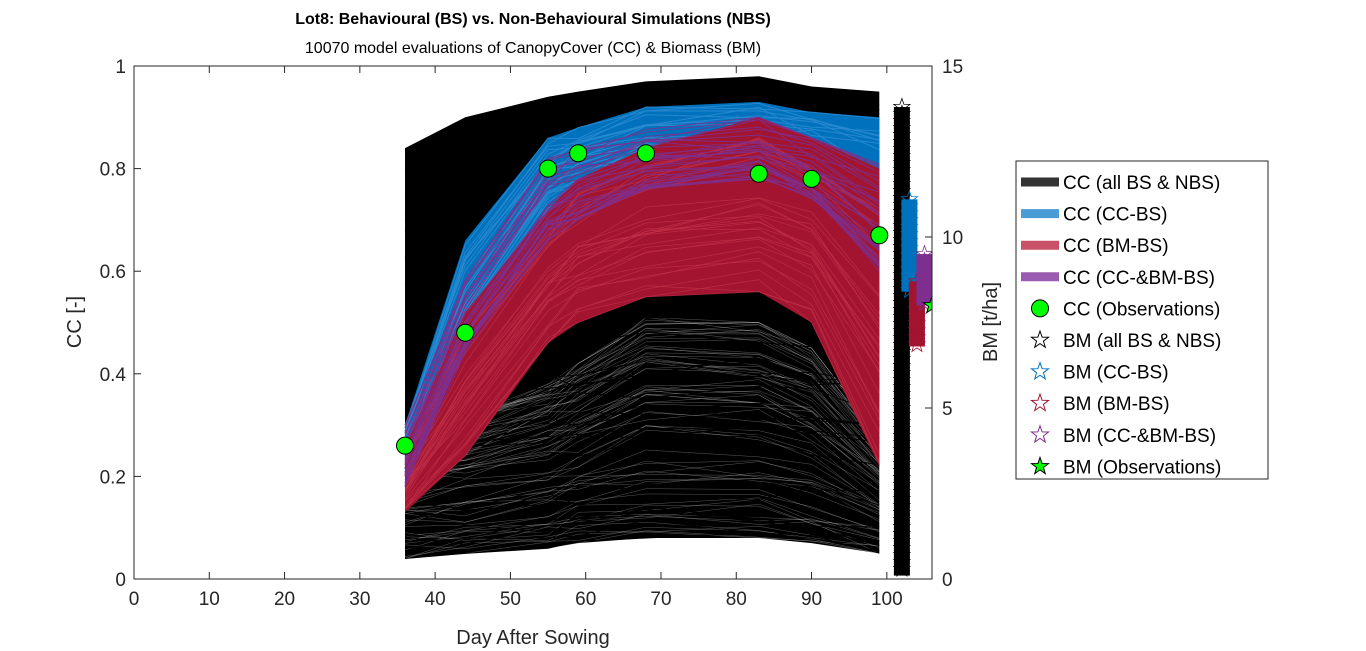 Image resolution: width=1366 pixels, height=651 pixels. I want to click on x-tick-label: 60, so click(585, 599).